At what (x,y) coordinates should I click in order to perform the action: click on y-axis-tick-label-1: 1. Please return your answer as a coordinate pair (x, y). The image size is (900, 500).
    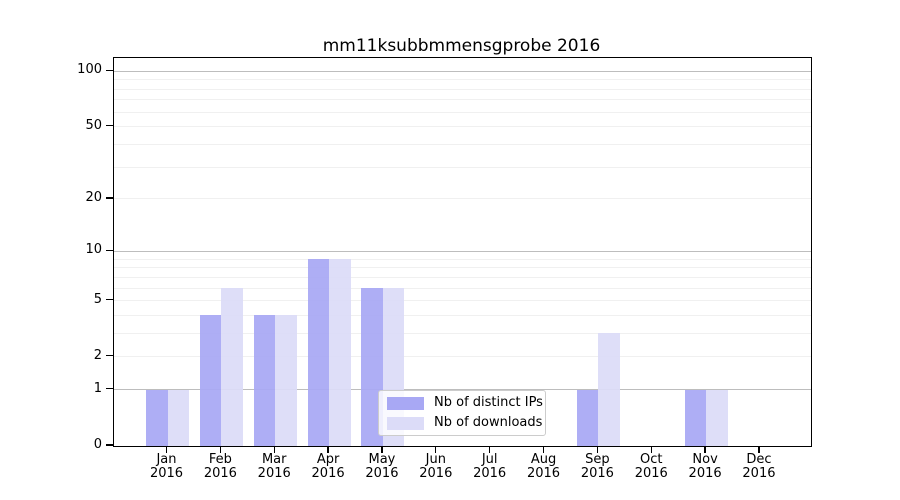
    Looking at the image, I should click on (97, 388).